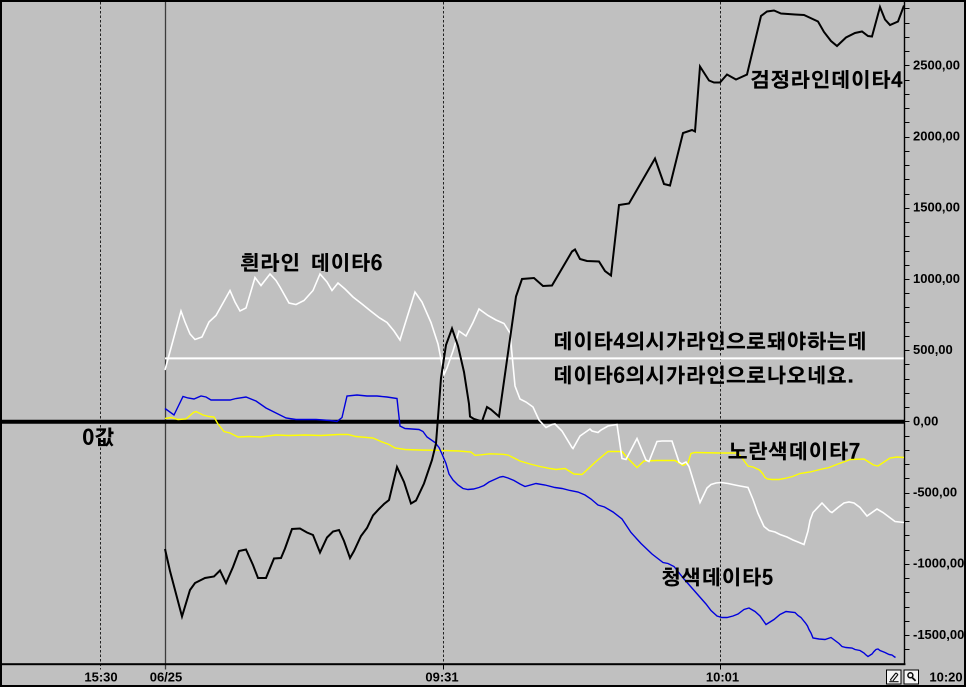 This screenshot has height=687, width=966. I want to click on svg-text: 09:31, so click(441, 677).